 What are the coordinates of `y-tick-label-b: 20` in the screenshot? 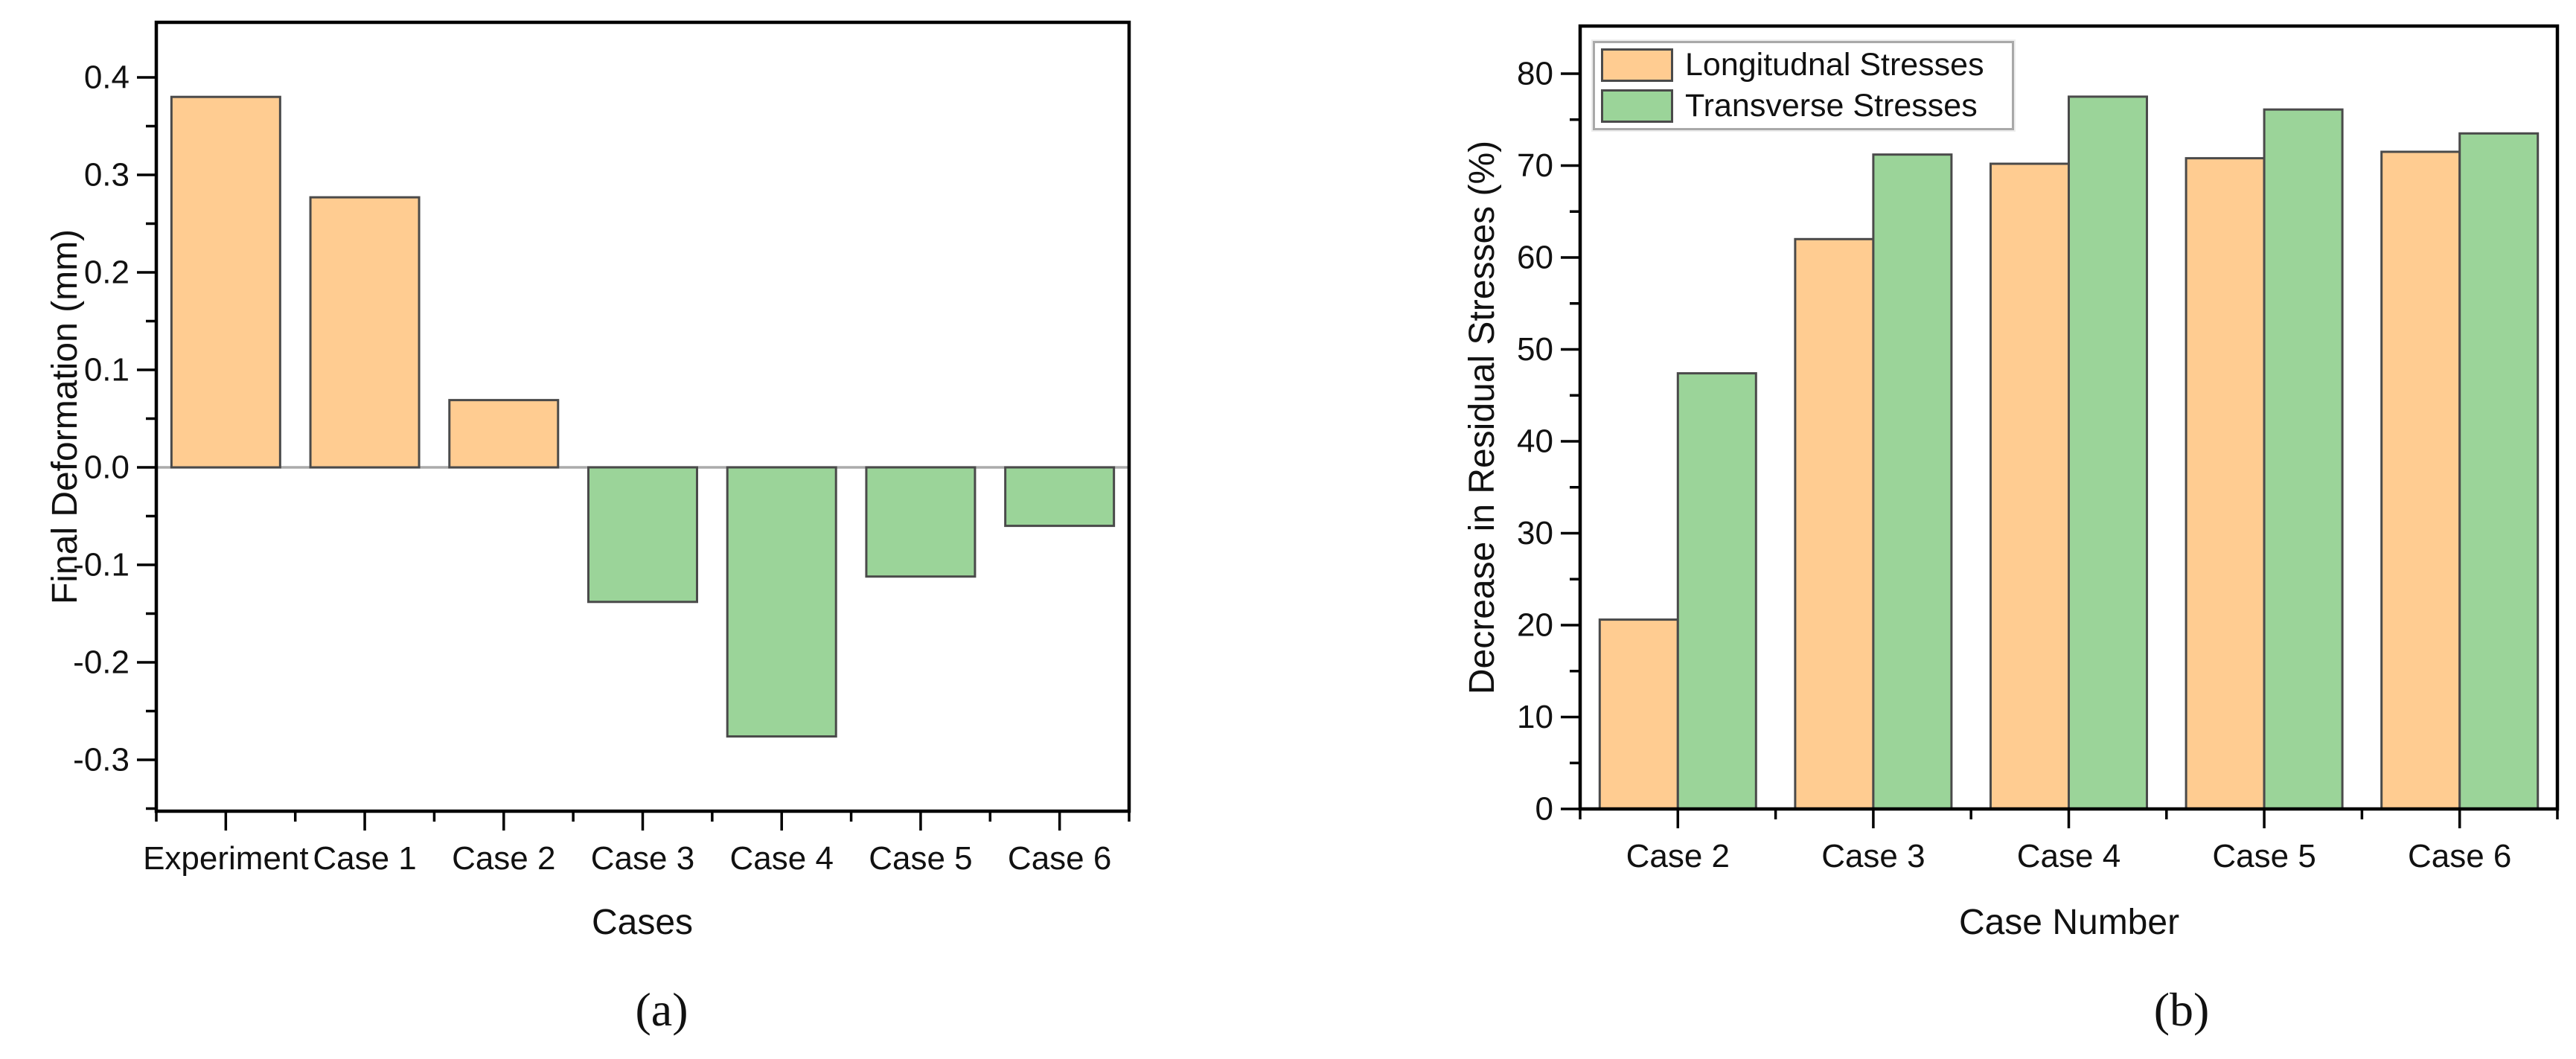 It's located at (1535, 625).